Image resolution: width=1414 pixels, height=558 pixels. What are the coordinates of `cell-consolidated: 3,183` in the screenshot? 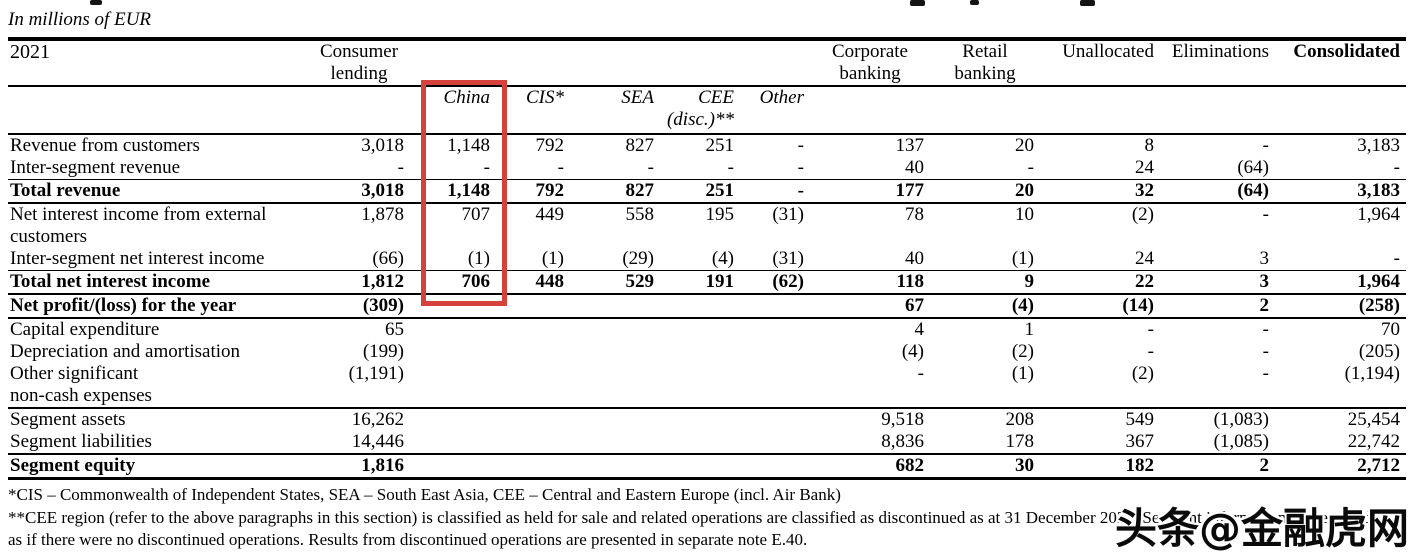 It's located at (1340, 191).